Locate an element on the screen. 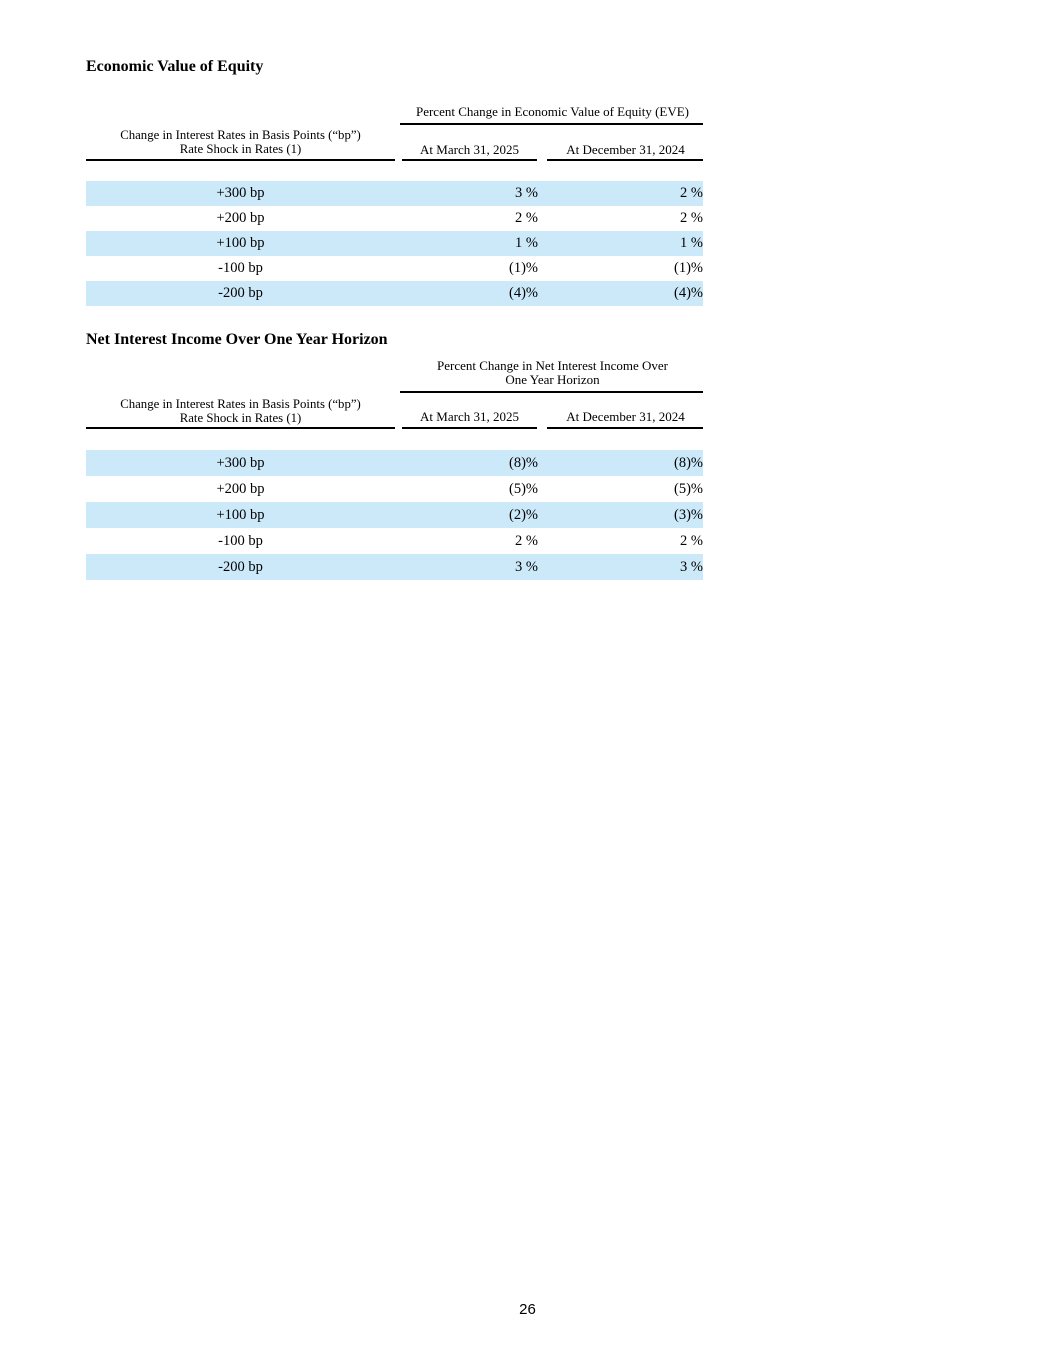 The height and width of the screenshot is (1365, 1055). page-number: 26 is located at coordinates (527, 1309).